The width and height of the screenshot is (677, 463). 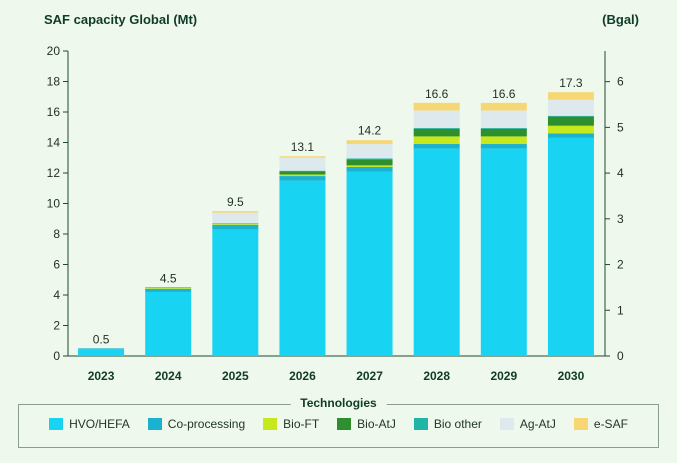 What do you see at coordinates (610, 424) in the screenshot?
I see `legend-label: e-SAF` at bounding box center [610, 424].